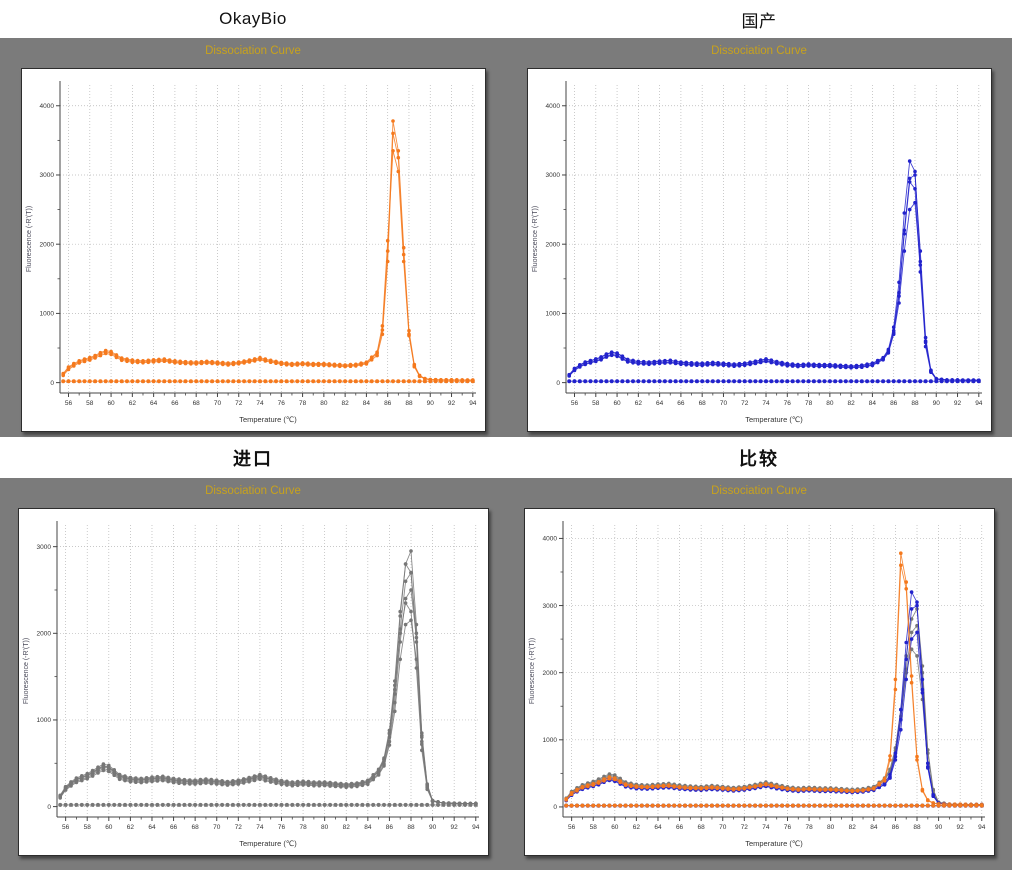 The width and height of the screenshot is (1012, 870). I want to click on svg-text: 90, so click(430, 403).